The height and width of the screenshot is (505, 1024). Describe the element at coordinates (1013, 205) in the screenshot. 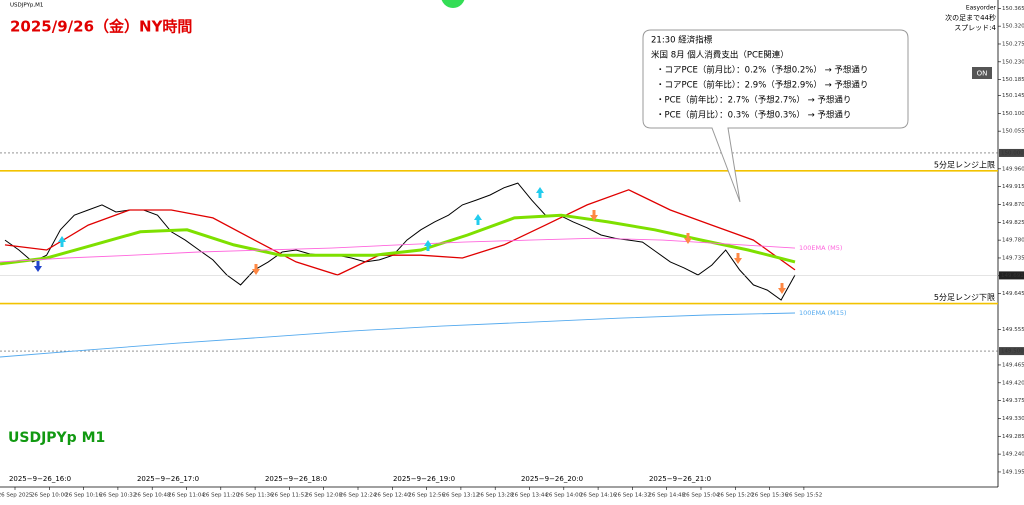

I see `y-tick-label: 149.870` at that location.